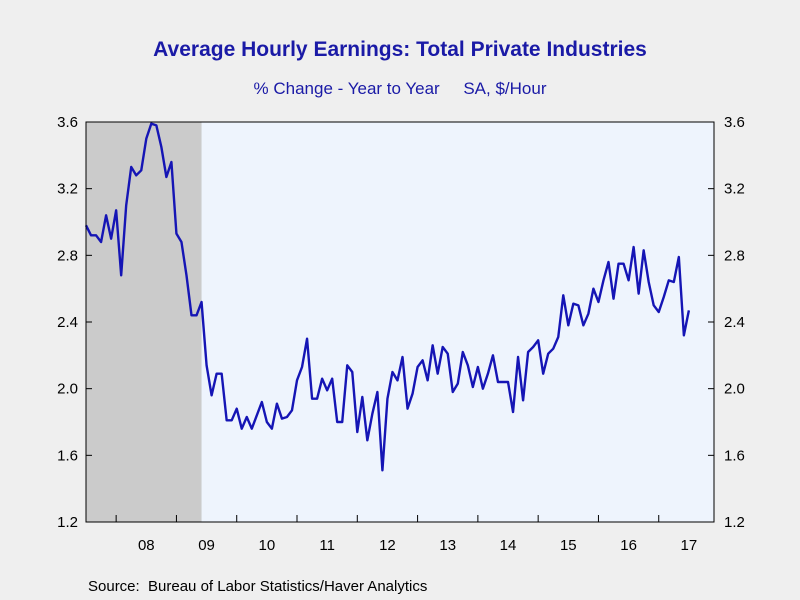 The image size is (800, 600). What do you see at coordinates (734, 322) in the screenshot?
I see `right-tick-label: 2.4` at bounding box center [734, 322].